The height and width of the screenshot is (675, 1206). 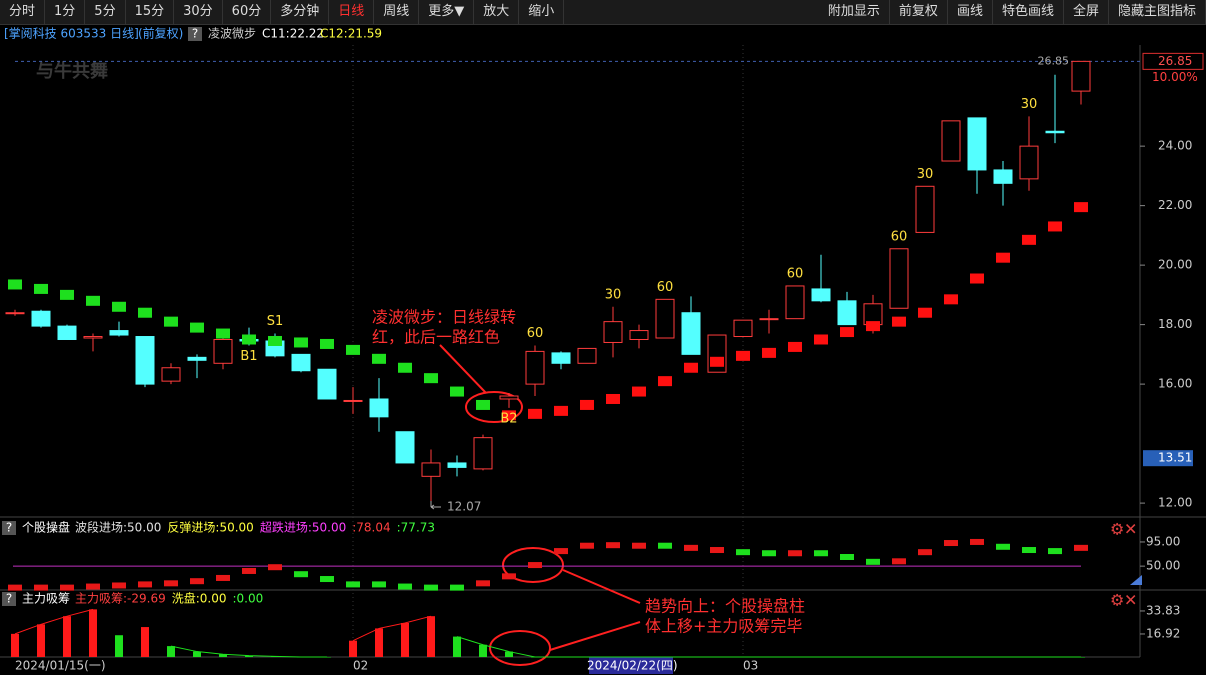 I want to click on toolbar-button: 前复权, so click(x=919, y=12).